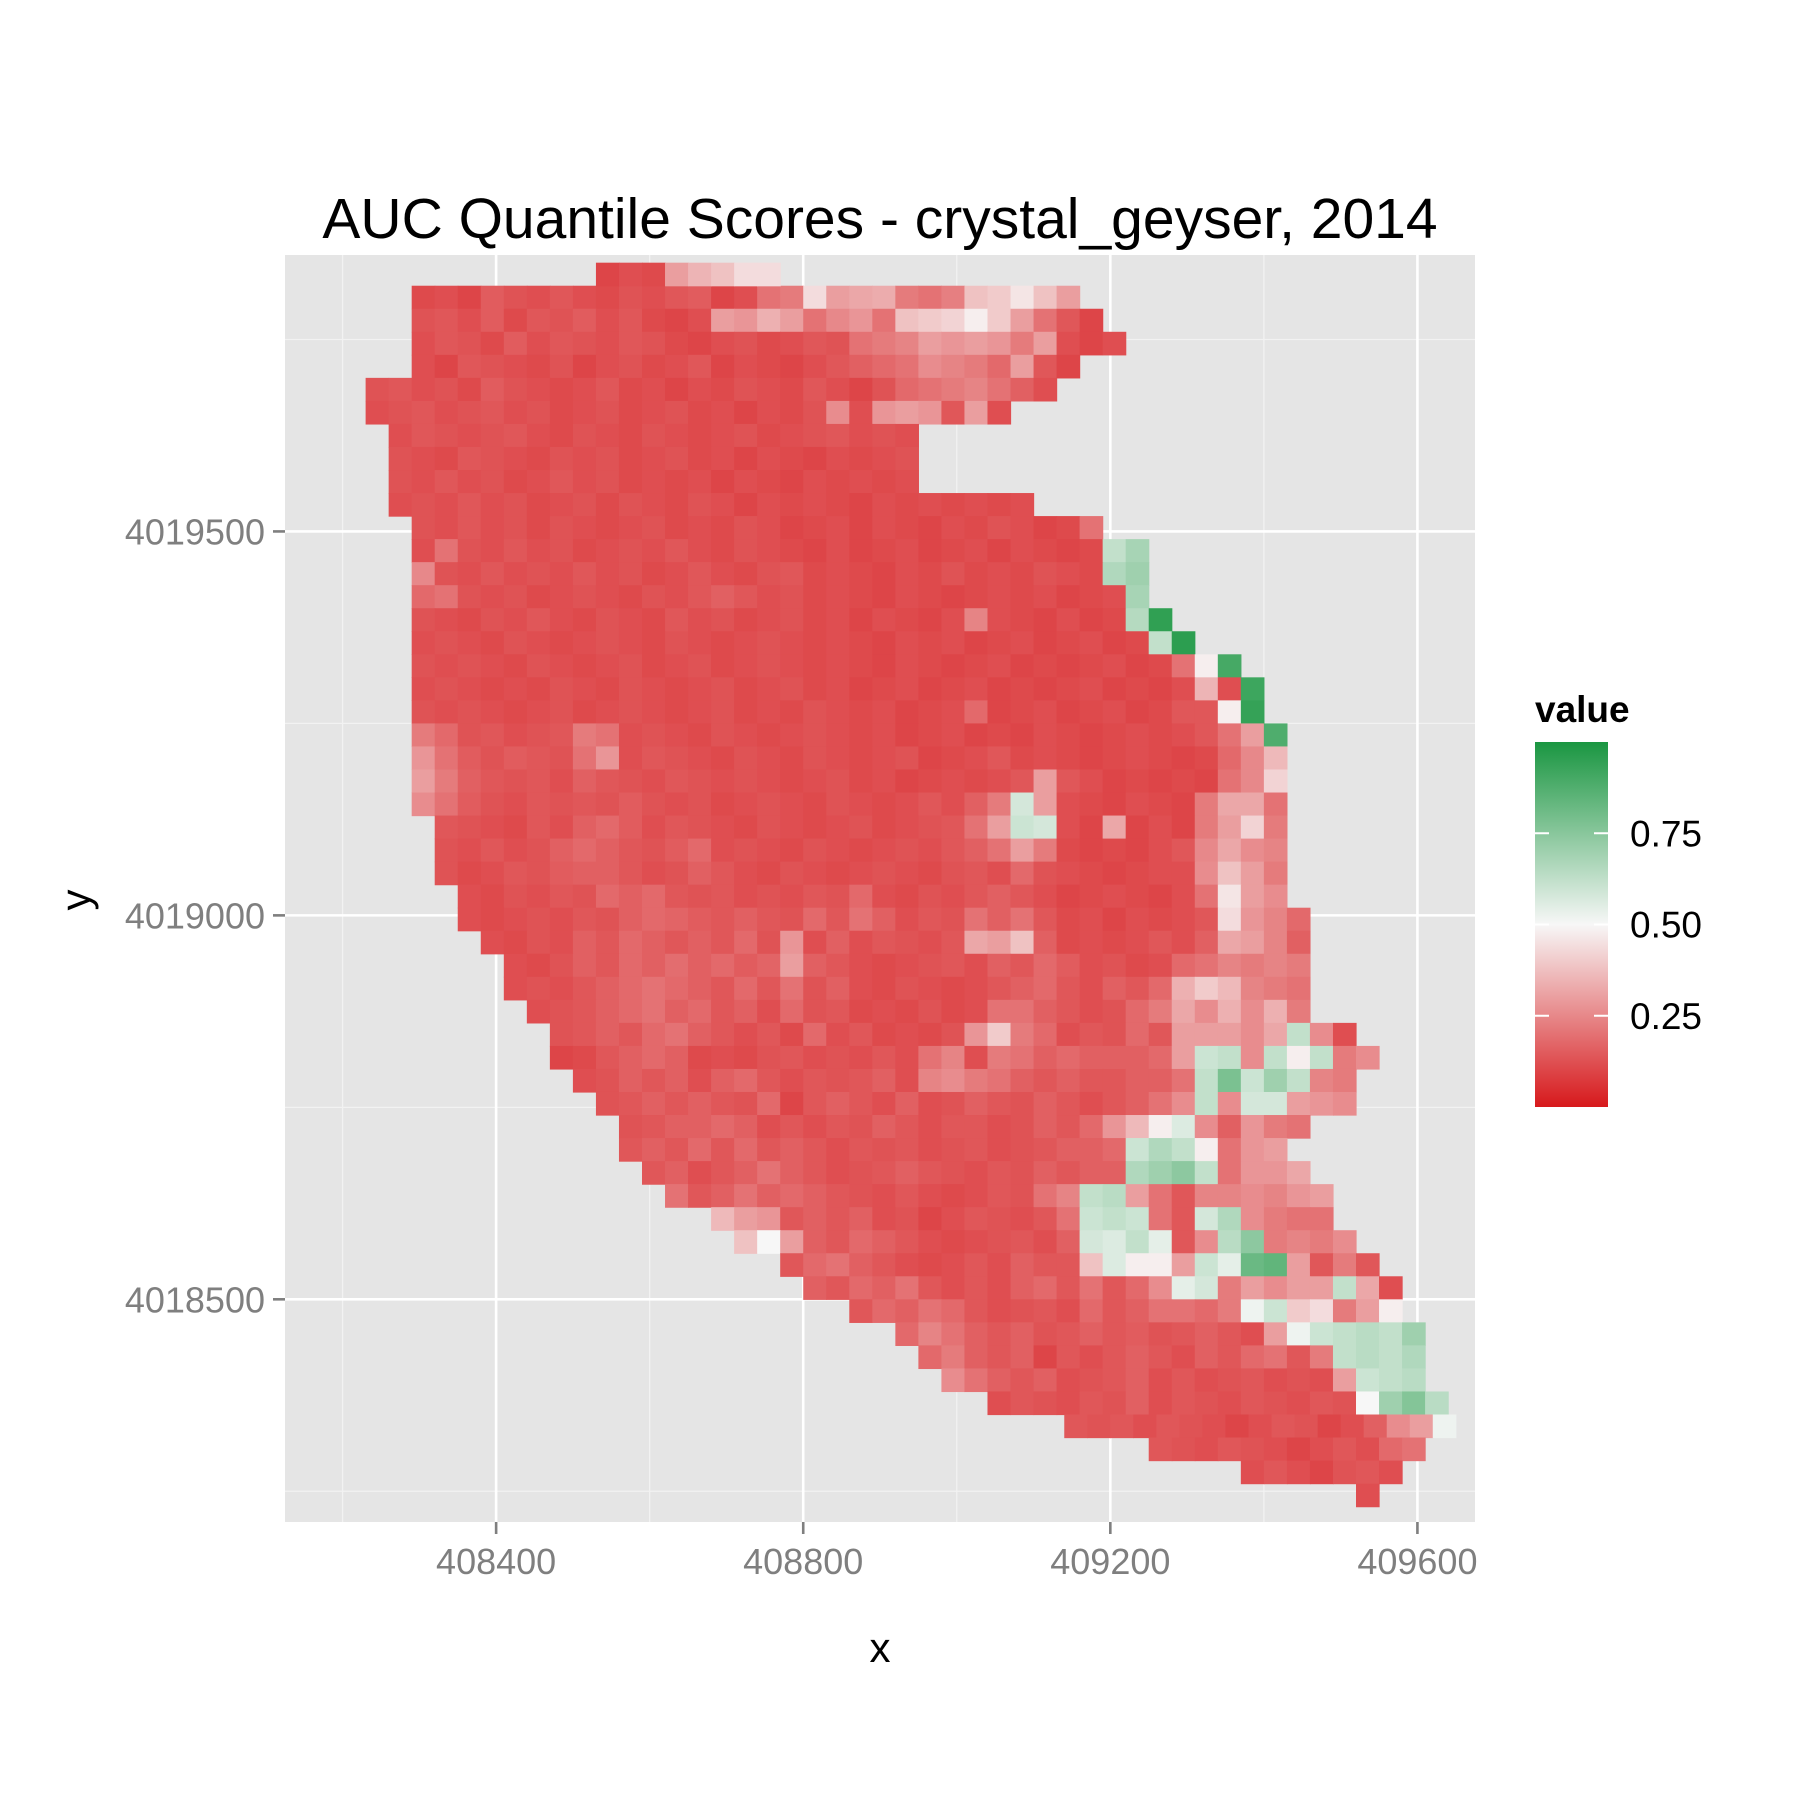  I want to click on x-axis-title: x, so click(880, 1647).